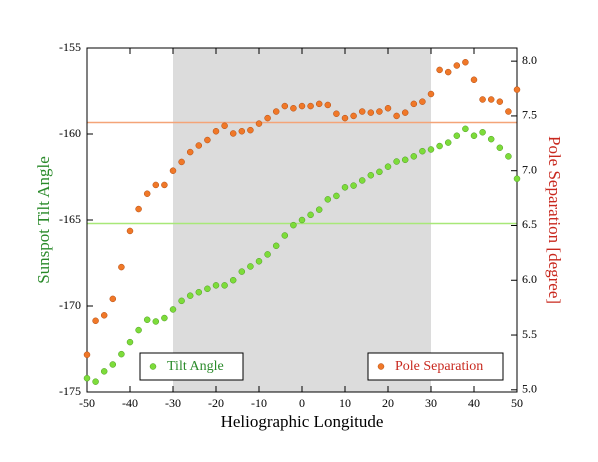  What do you see at coordinates (130, 403) in the screenshot?
I see `x-tick-label: -40` at bounding box center [130, 403].